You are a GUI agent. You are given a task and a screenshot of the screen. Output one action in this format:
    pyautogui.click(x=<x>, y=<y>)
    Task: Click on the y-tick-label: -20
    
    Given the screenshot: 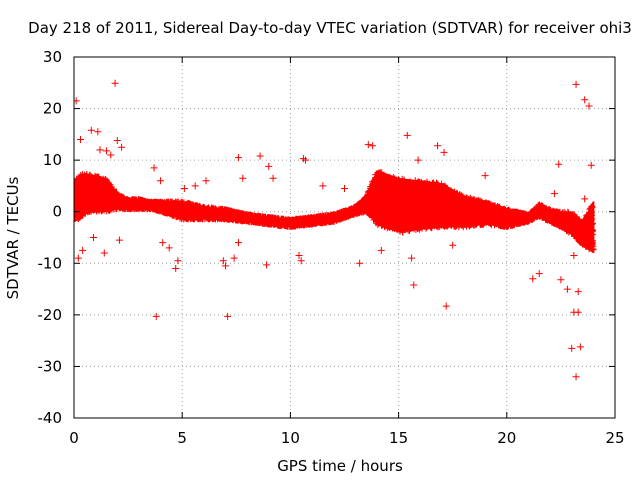 What is the action you would take?
    pyautogui.click(x=50, y=315)
    